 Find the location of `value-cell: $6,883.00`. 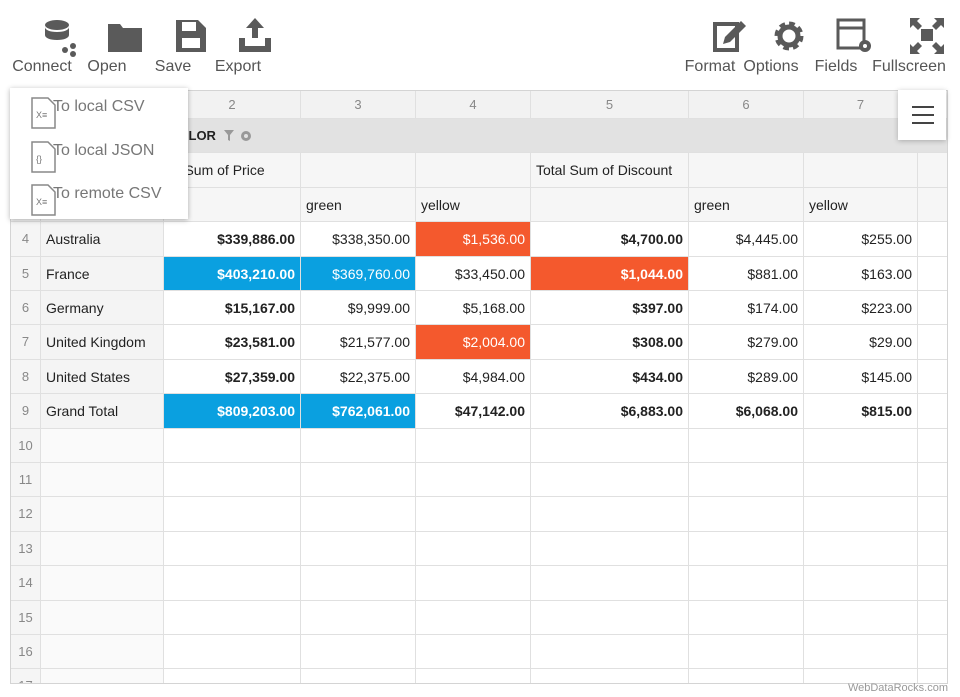

value-cell: $6,883.00 is located at coordinates (610, 411).